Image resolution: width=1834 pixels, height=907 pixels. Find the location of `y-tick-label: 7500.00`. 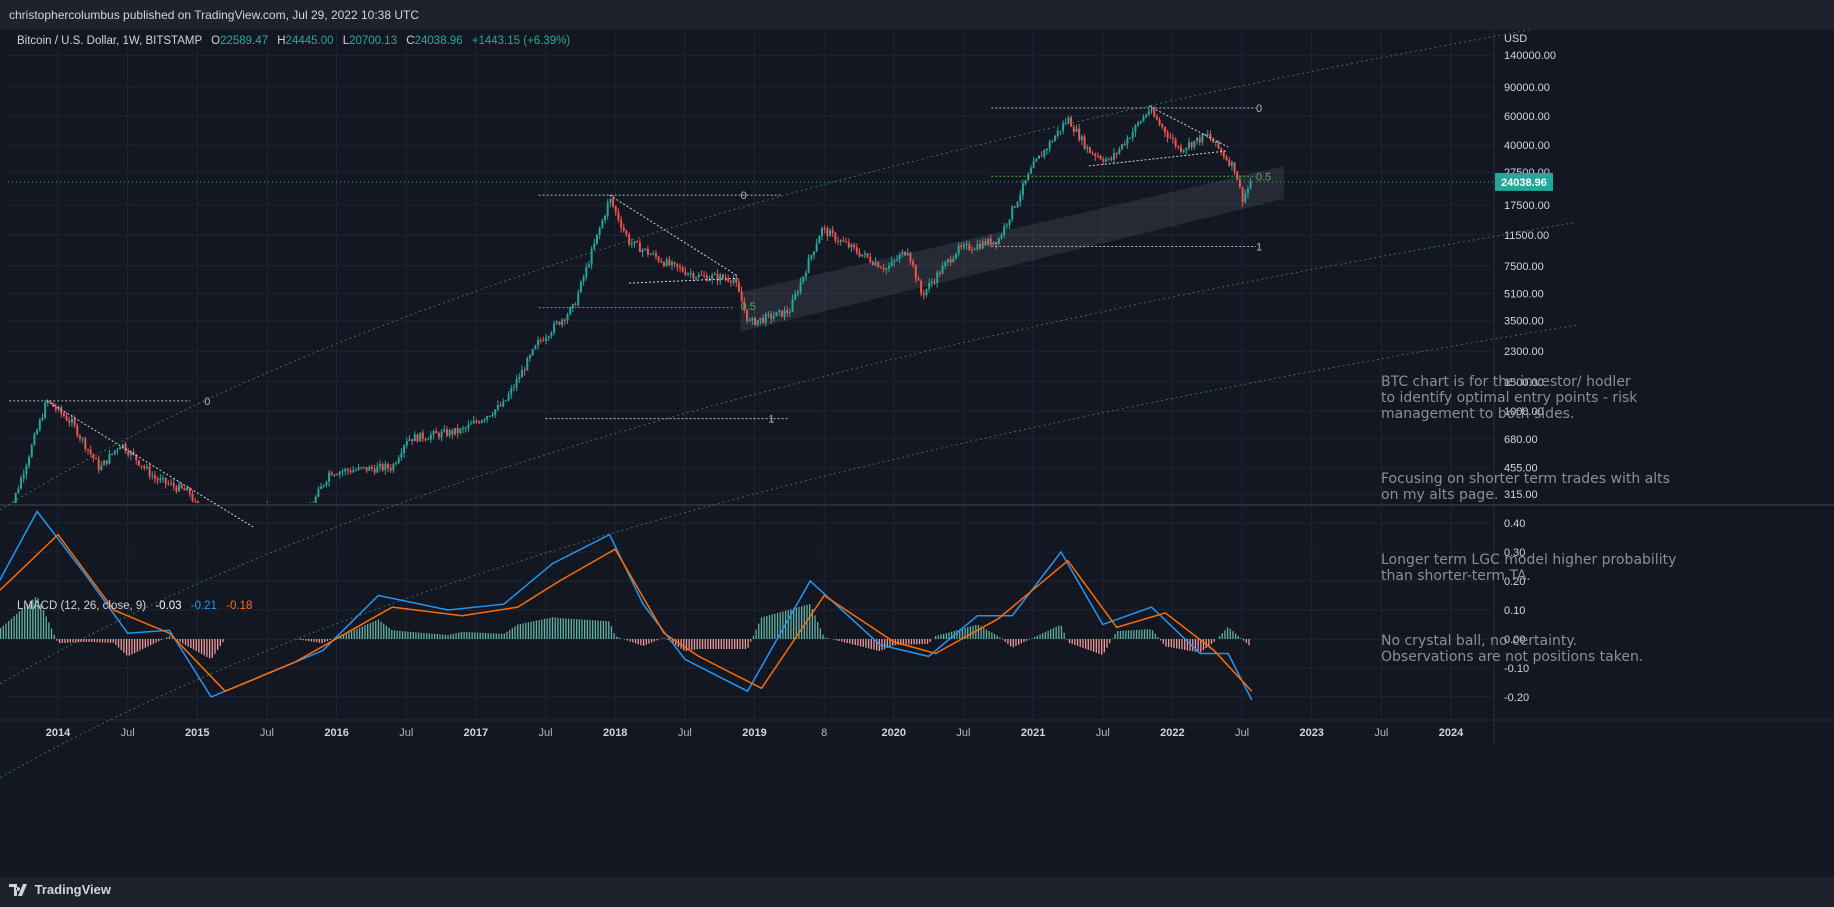

y-tick-label: 7500.00 is located at coordinates (1524, 267).